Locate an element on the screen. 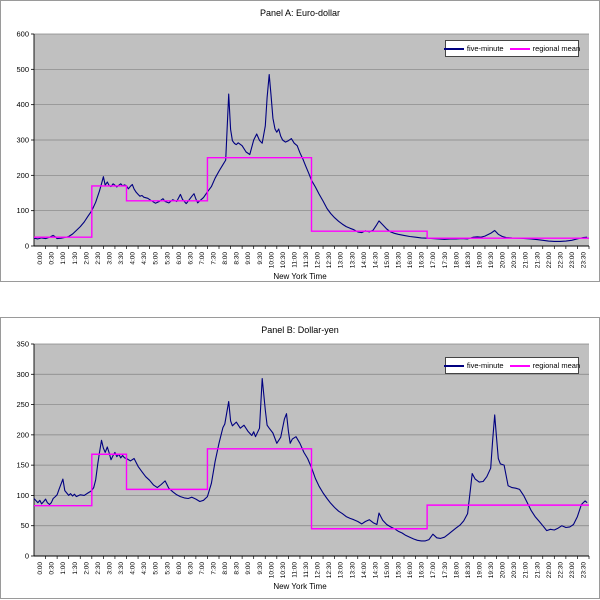 Image resolution: width=600 pixels, height=600 pixels. series-regional-mean is located at coordinates (311, 489).